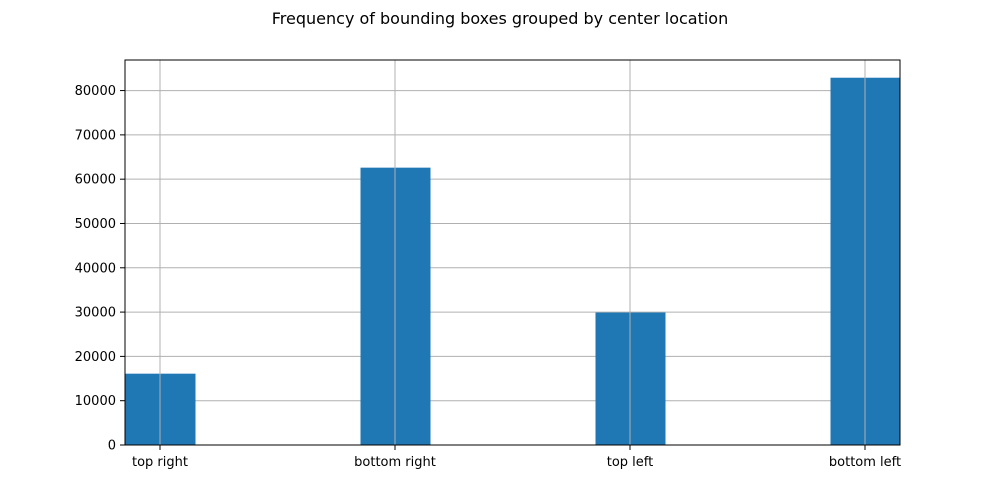  I want to click on y-tick-label: 70000, so click(95, 135).